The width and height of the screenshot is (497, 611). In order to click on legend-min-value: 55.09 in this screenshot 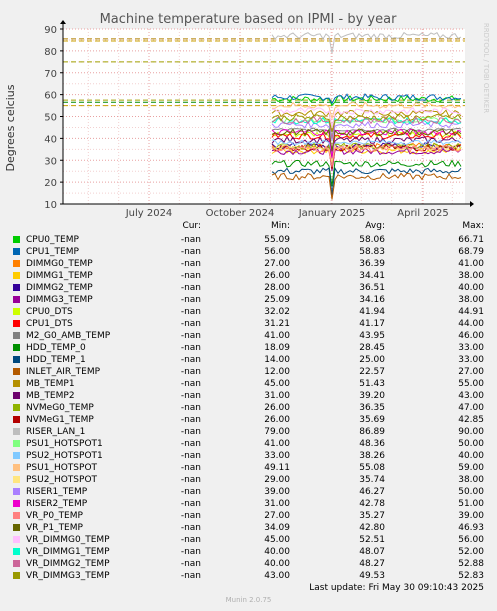, I will do `click(277, 240)`.